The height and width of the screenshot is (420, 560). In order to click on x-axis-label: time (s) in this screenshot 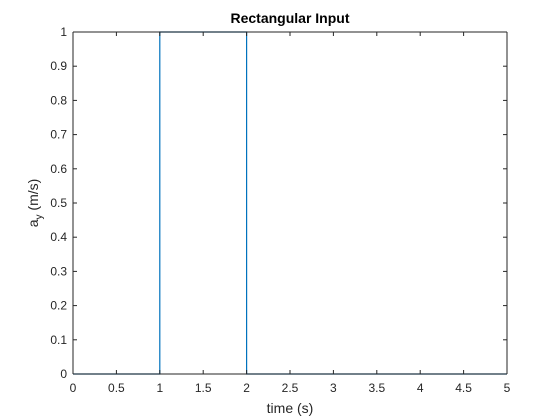, I will do `click(290, 408)`.